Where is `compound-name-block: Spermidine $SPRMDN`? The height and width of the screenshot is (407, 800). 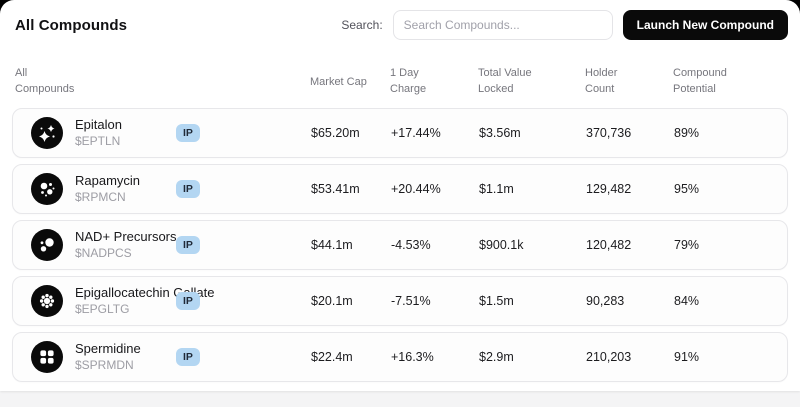
compound-name-block: Spermidine $SPRMDN is located at coordinates (125, 356).